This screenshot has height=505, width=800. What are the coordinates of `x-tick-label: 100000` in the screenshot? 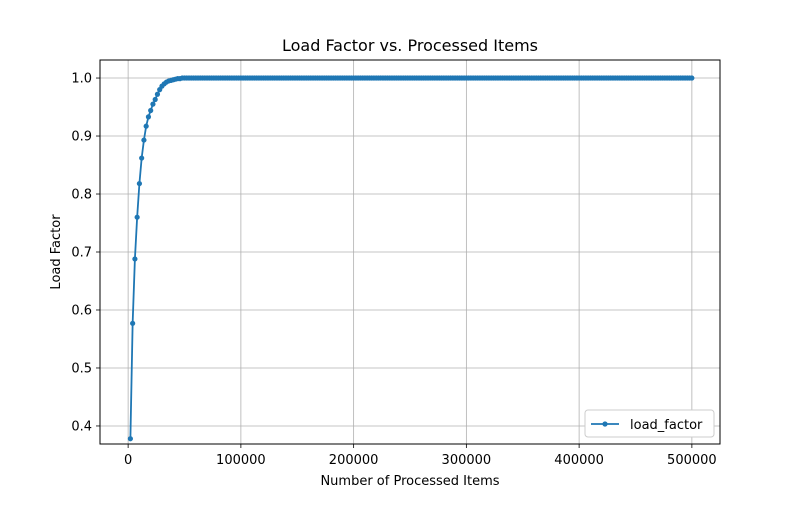 It's located at (241, 460).